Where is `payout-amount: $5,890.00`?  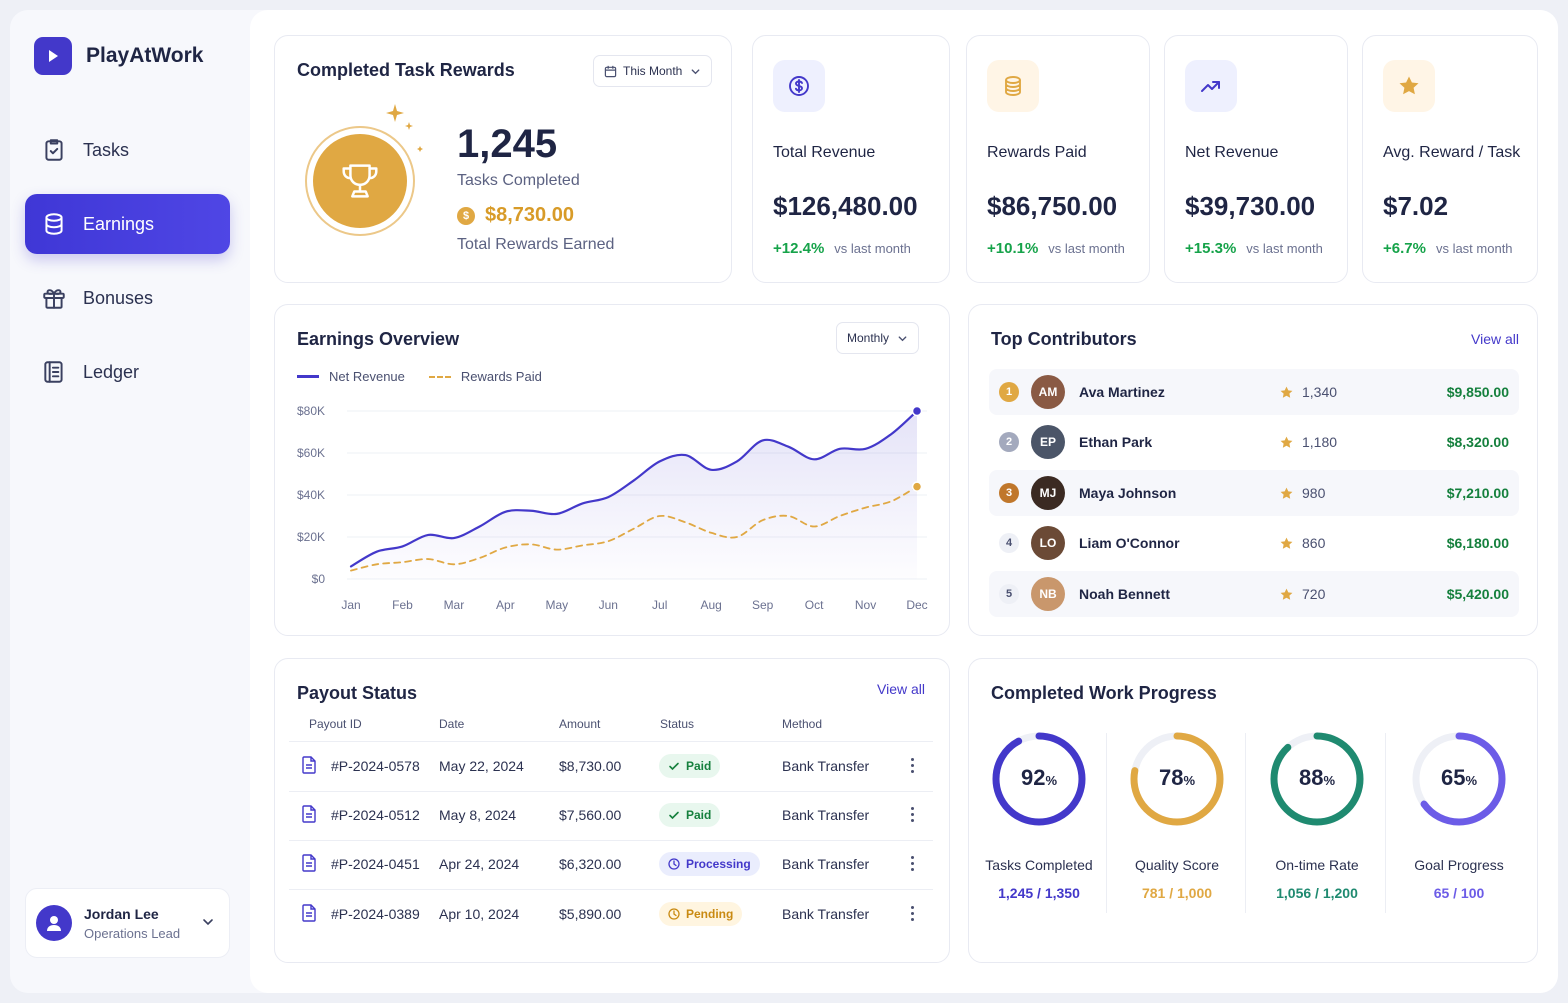 payout-amount: $5,890.00 is located at coordinates (590, 914).